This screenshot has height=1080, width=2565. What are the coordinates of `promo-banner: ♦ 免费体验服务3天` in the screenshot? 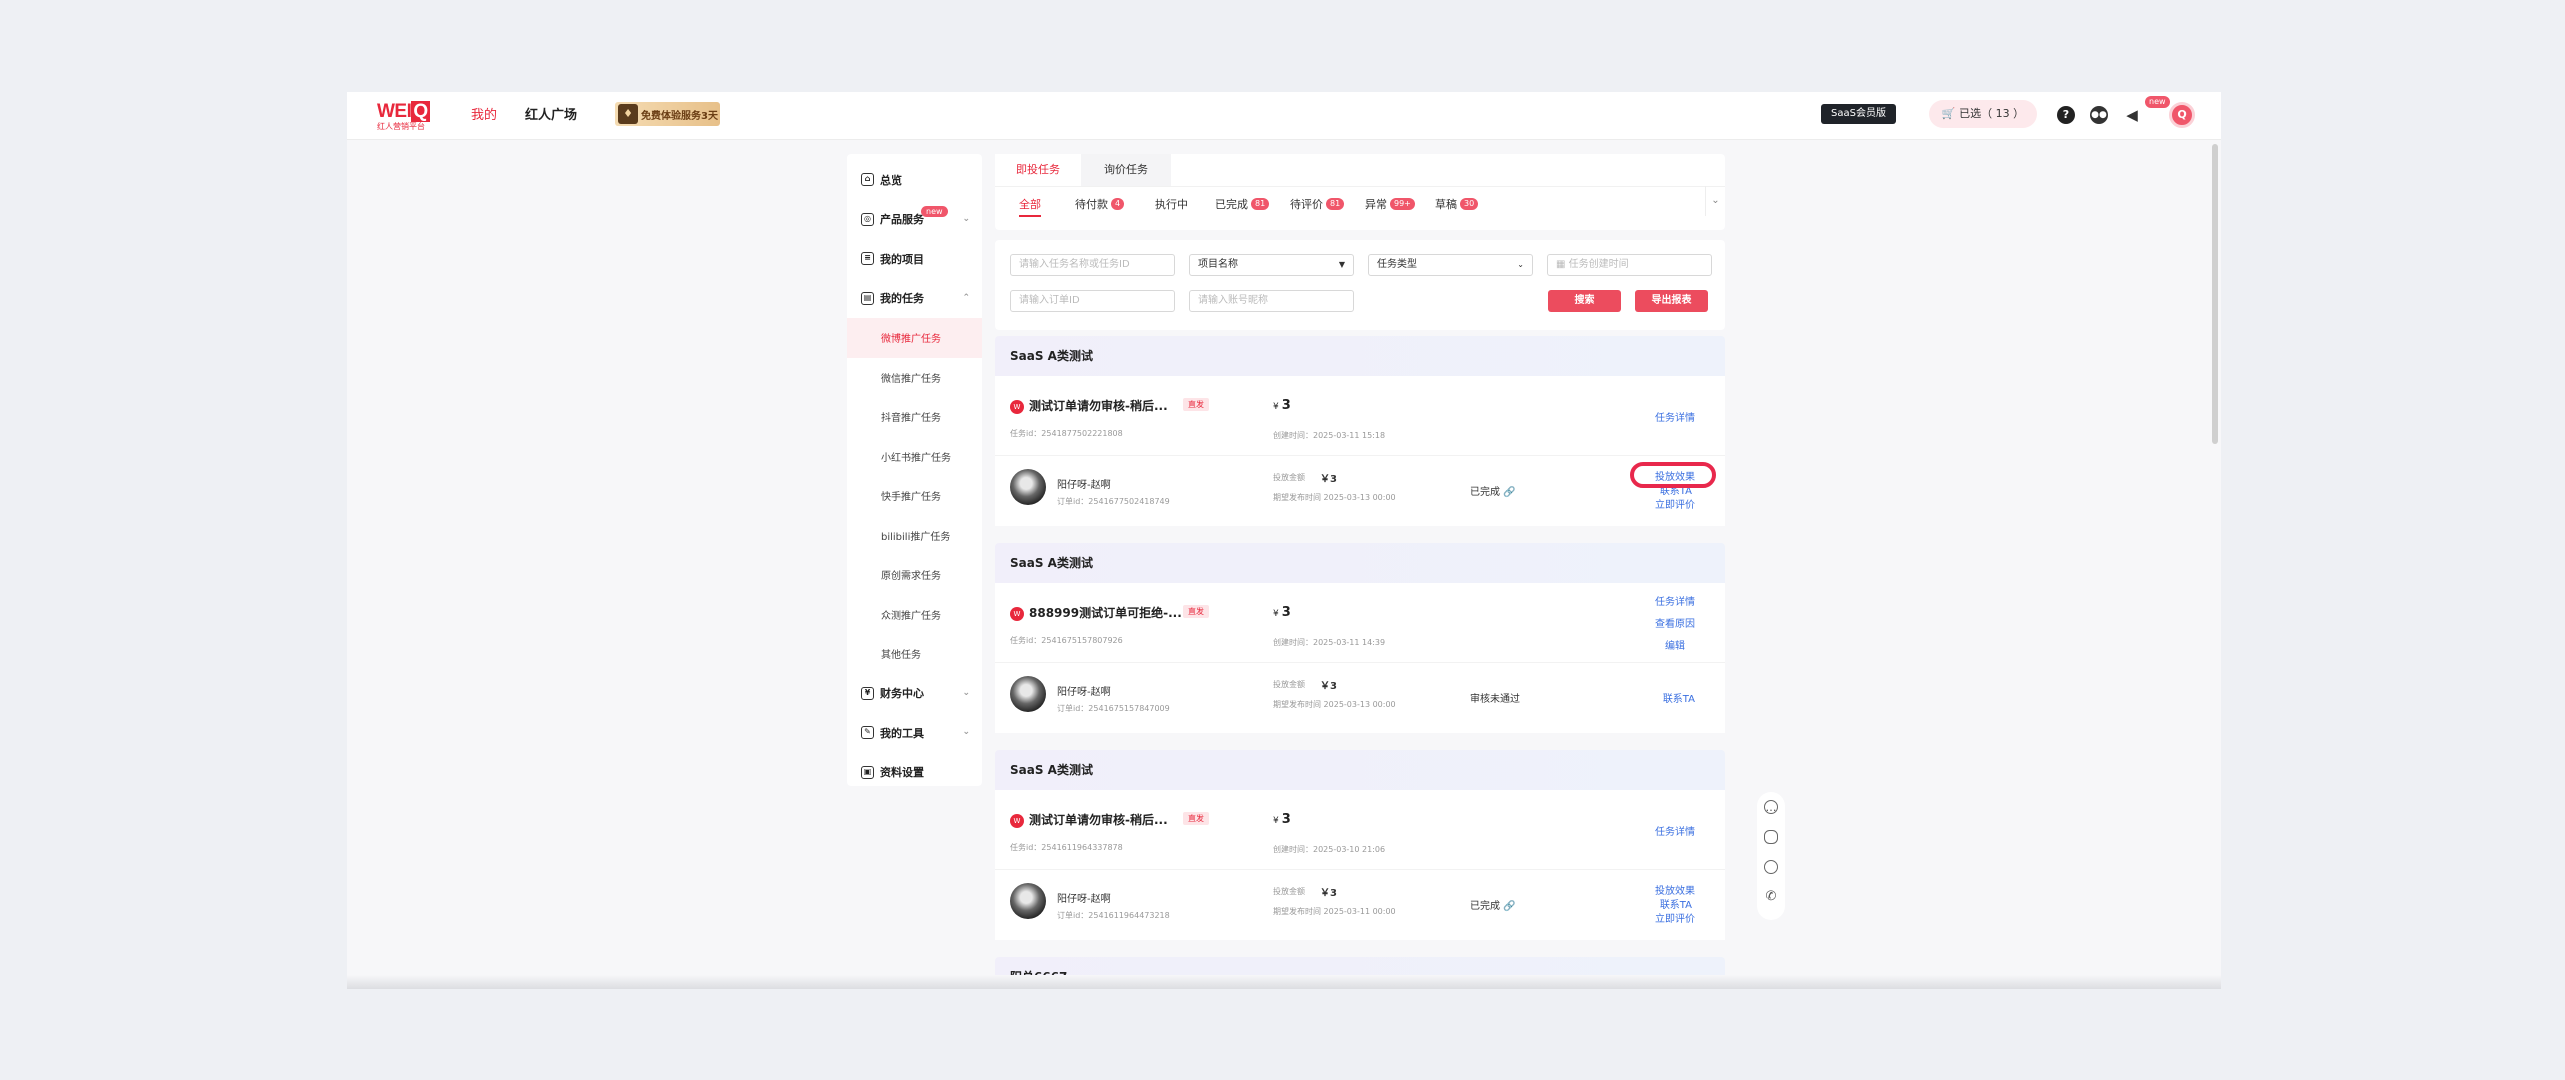 It's located at (667, 114).